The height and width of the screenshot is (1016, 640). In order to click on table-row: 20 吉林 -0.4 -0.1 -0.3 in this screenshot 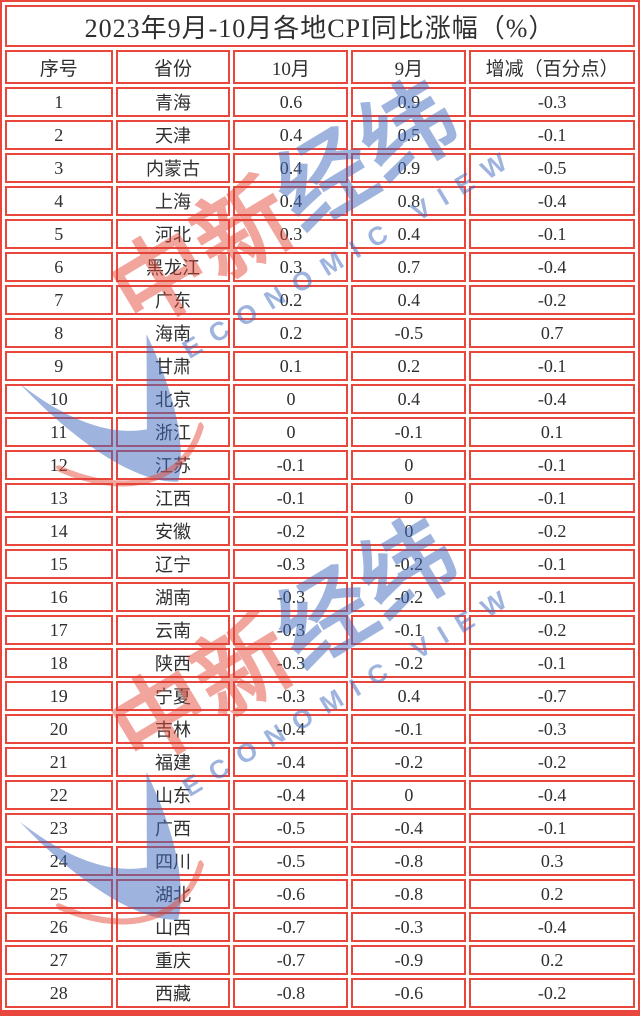, I will do `click(320, 729)`.